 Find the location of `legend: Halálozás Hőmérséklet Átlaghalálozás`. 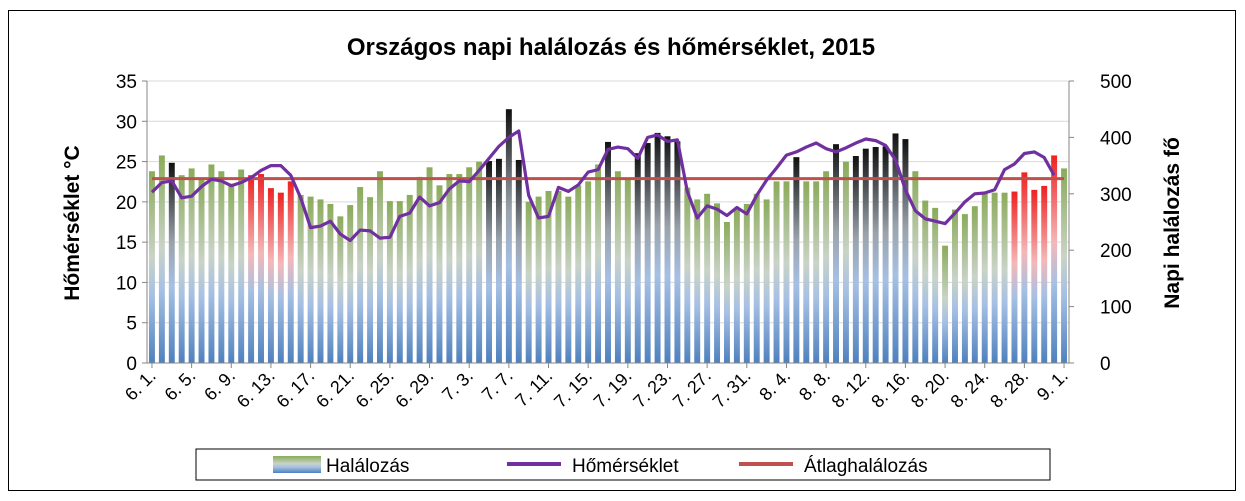

legend: Halálozás Hőmérséklet Átlaghalálozás is located at coordinates (623, 464).